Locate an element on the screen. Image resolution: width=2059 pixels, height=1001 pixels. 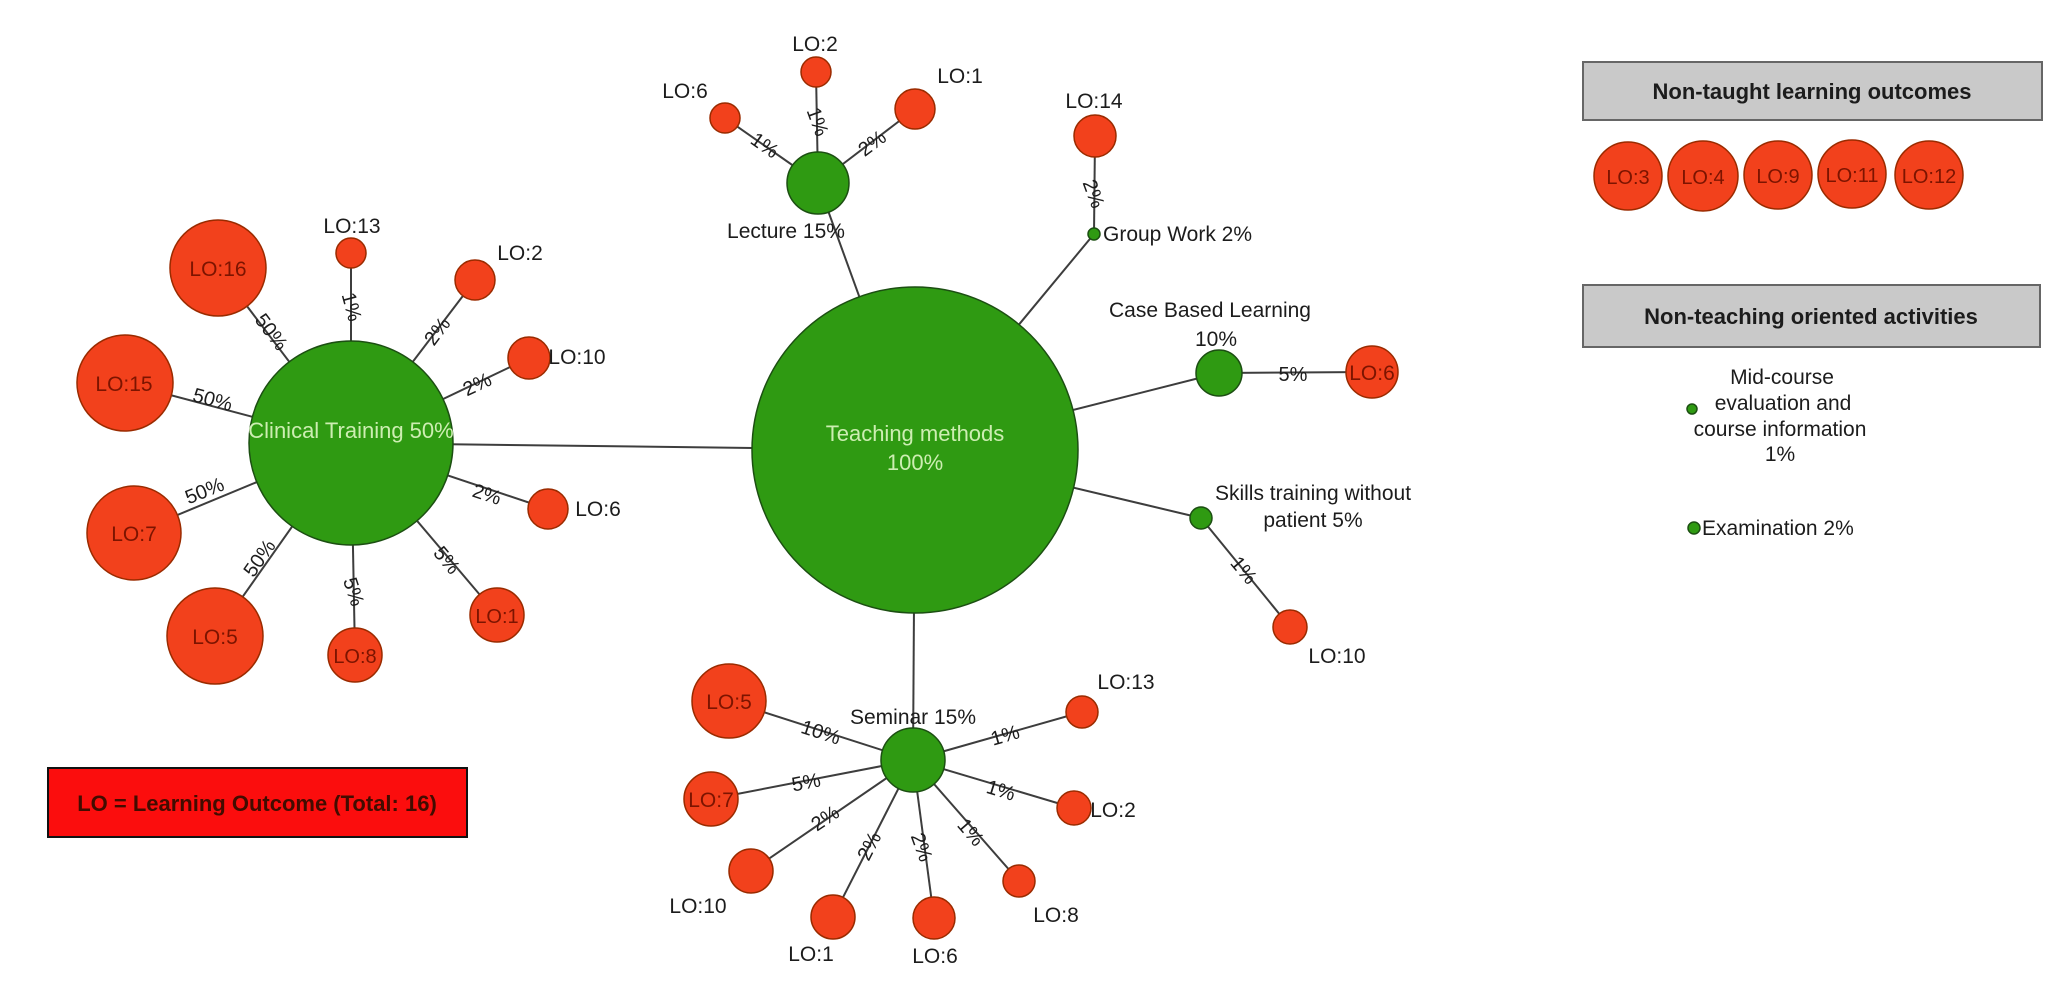
legend: LO = Learning Outcome (Total: 16) is located at coordinates (257, 802).